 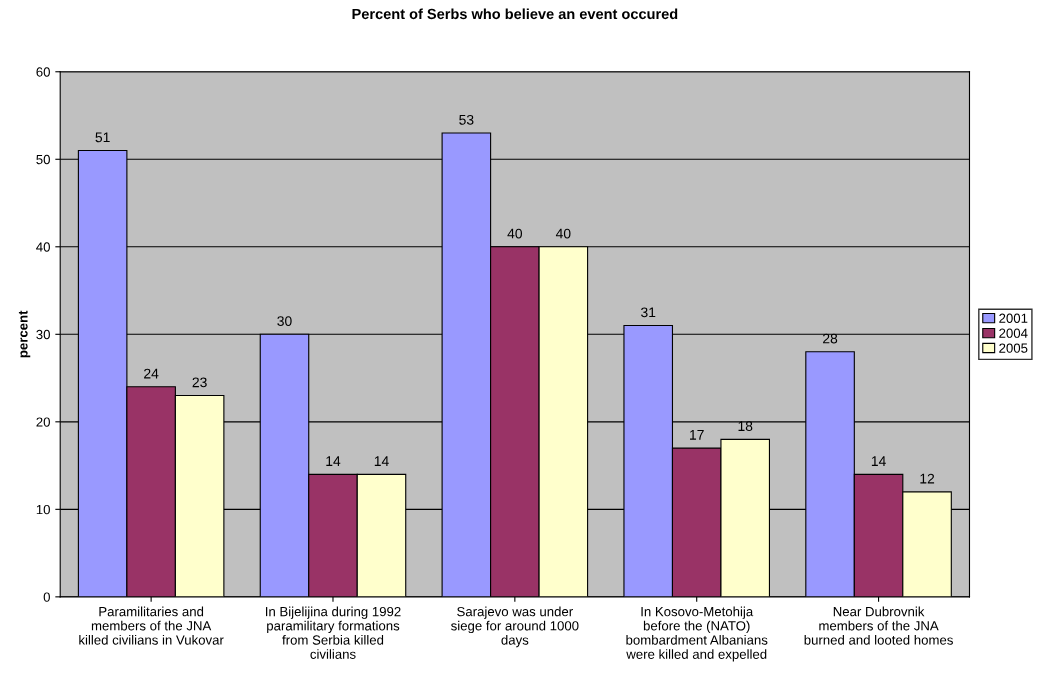 What do you see at coordinates (43, 334) in the screenshot?
I see `y-tick-label: 30` at bounding box center [43, 334].